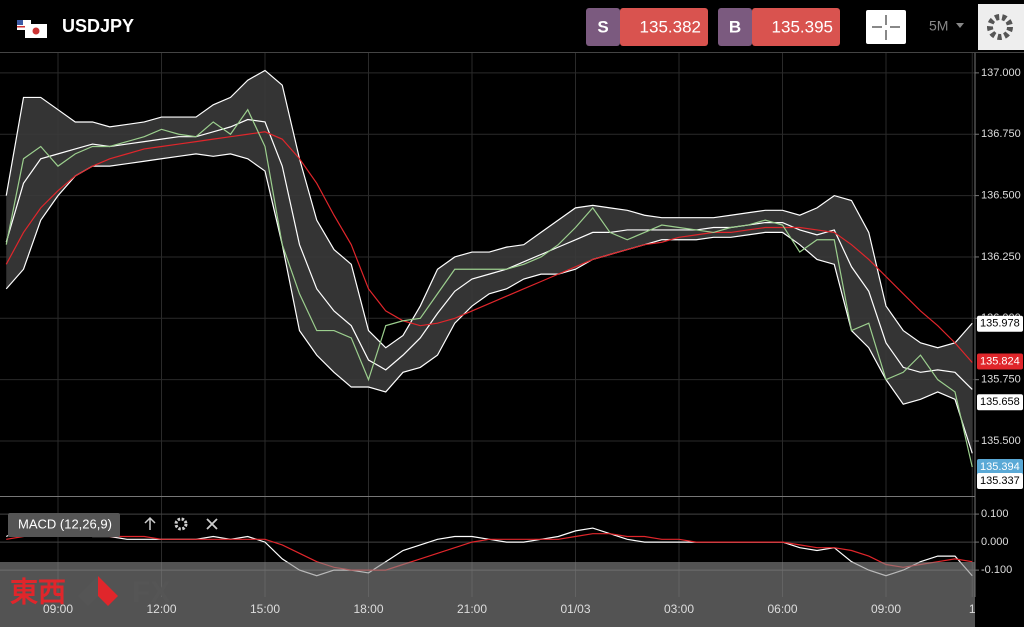  I want to click on y-tick-label: 0.000, so click(995, 542).